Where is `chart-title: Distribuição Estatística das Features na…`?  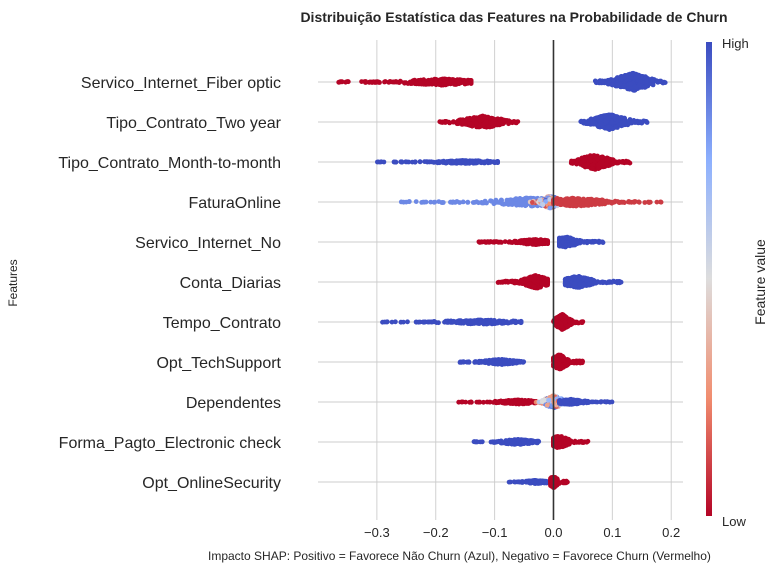 chart-title: Distribuição Estatística das Features na… is located at coordinates (513, 17).